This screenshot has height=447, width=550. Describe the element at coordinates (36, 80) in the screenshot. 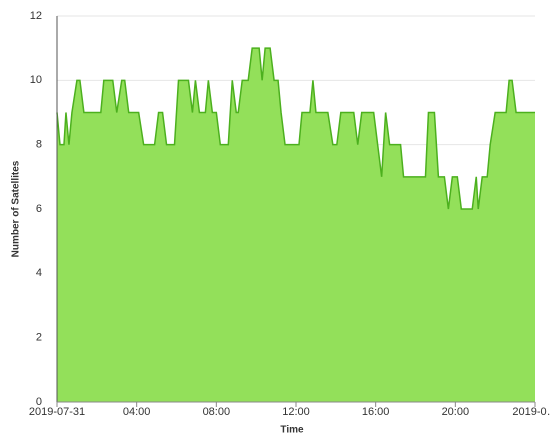

I see `y-tick-label: 10` at that location.